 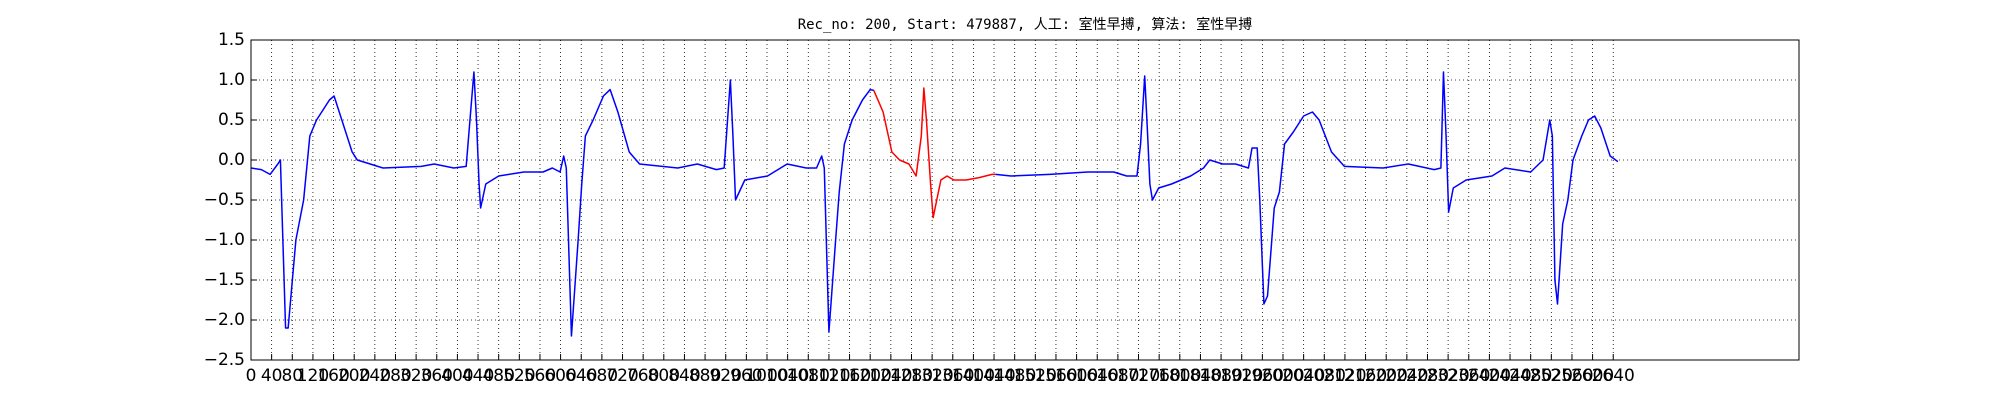 What do you see at coordinates (1468, 376) in the screenshot?
I see `x-tick-label: 2360` at bounding box center [1468, 376].